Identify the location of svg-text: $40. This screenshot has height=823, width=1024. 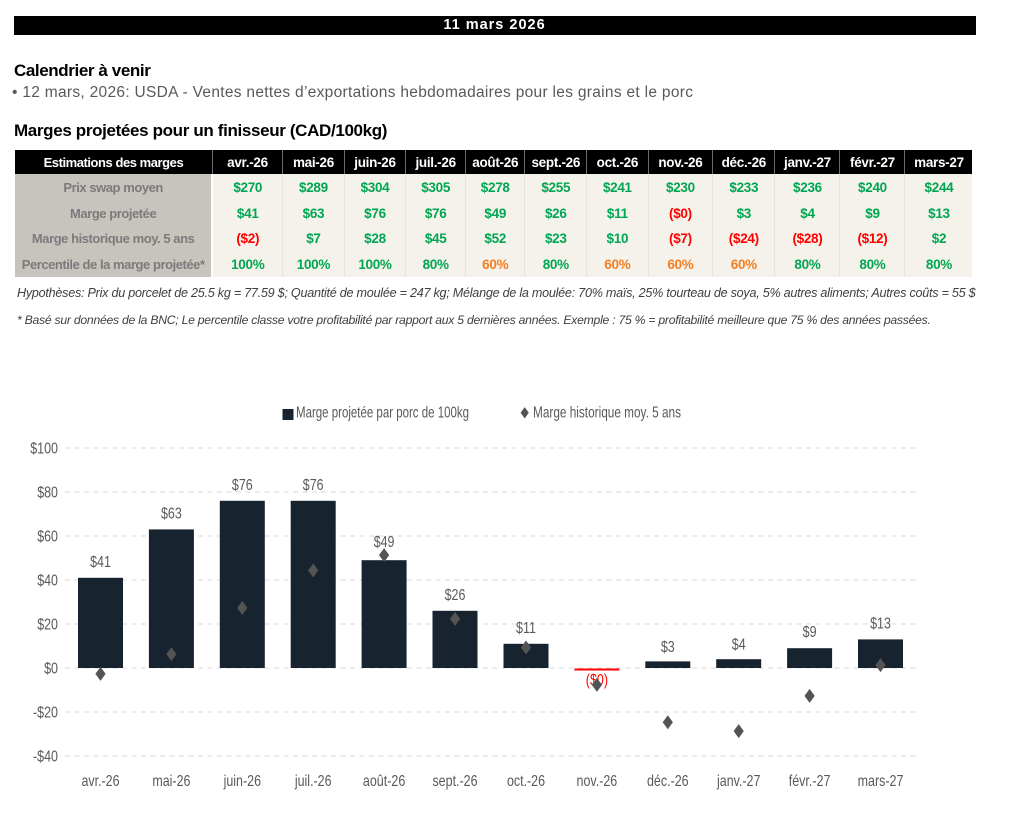
(47, 581).